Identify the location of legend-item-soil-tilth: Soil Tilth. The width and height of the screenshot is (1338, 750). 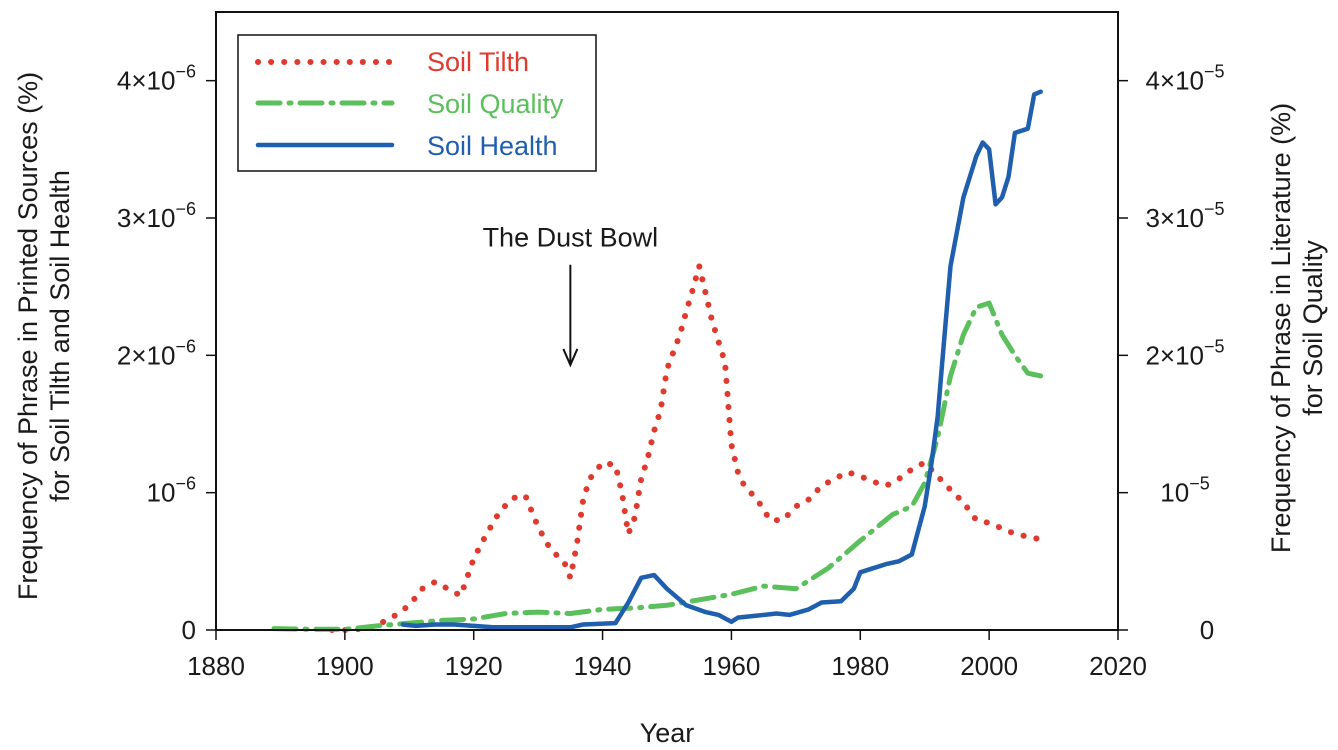
(392, 62).